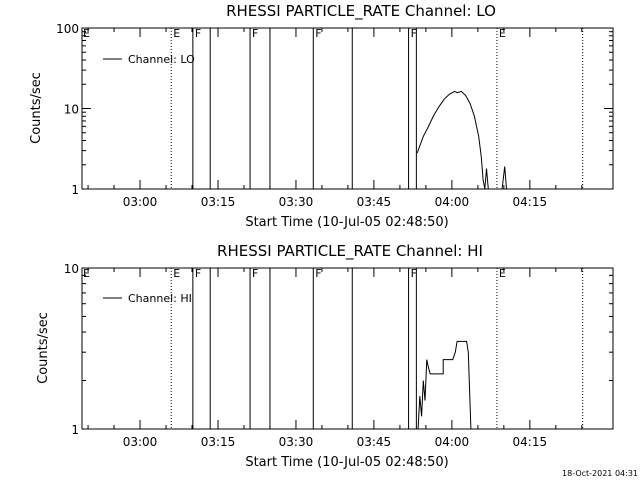 This screenshot has height=484, width=640. I want to click on lo-series, so click(461, 140).